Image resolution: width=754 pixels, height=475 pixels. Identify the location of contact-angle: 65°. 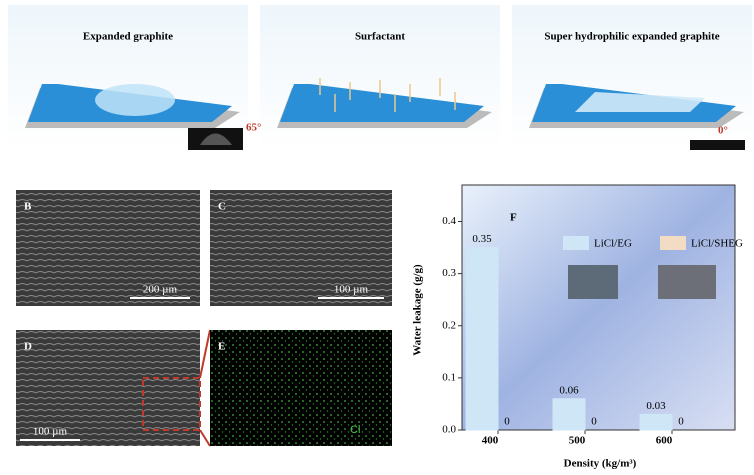
(253, 128).